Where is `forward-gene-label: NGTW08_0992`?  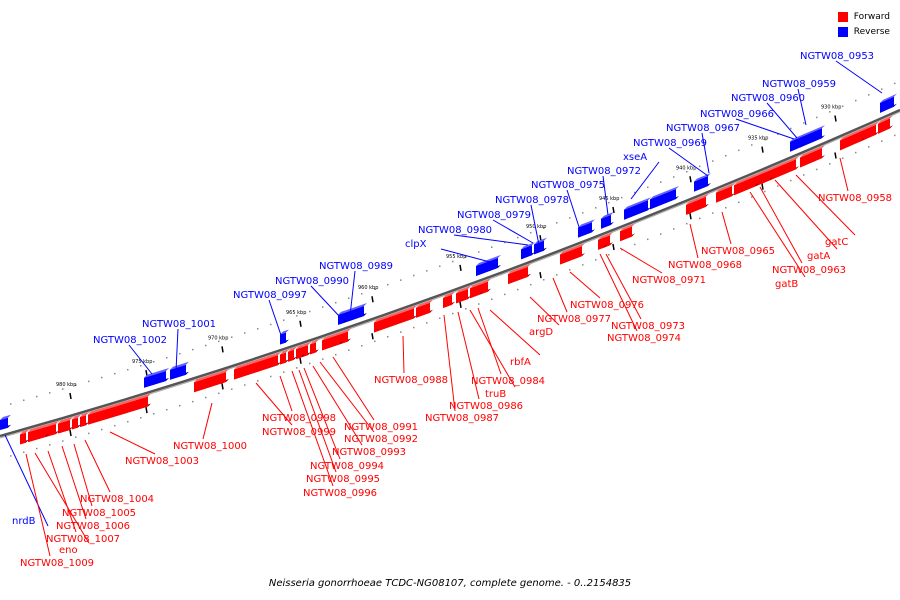 forward-gene-label: NGTW08_0992 is located at coordinates (381, 439).